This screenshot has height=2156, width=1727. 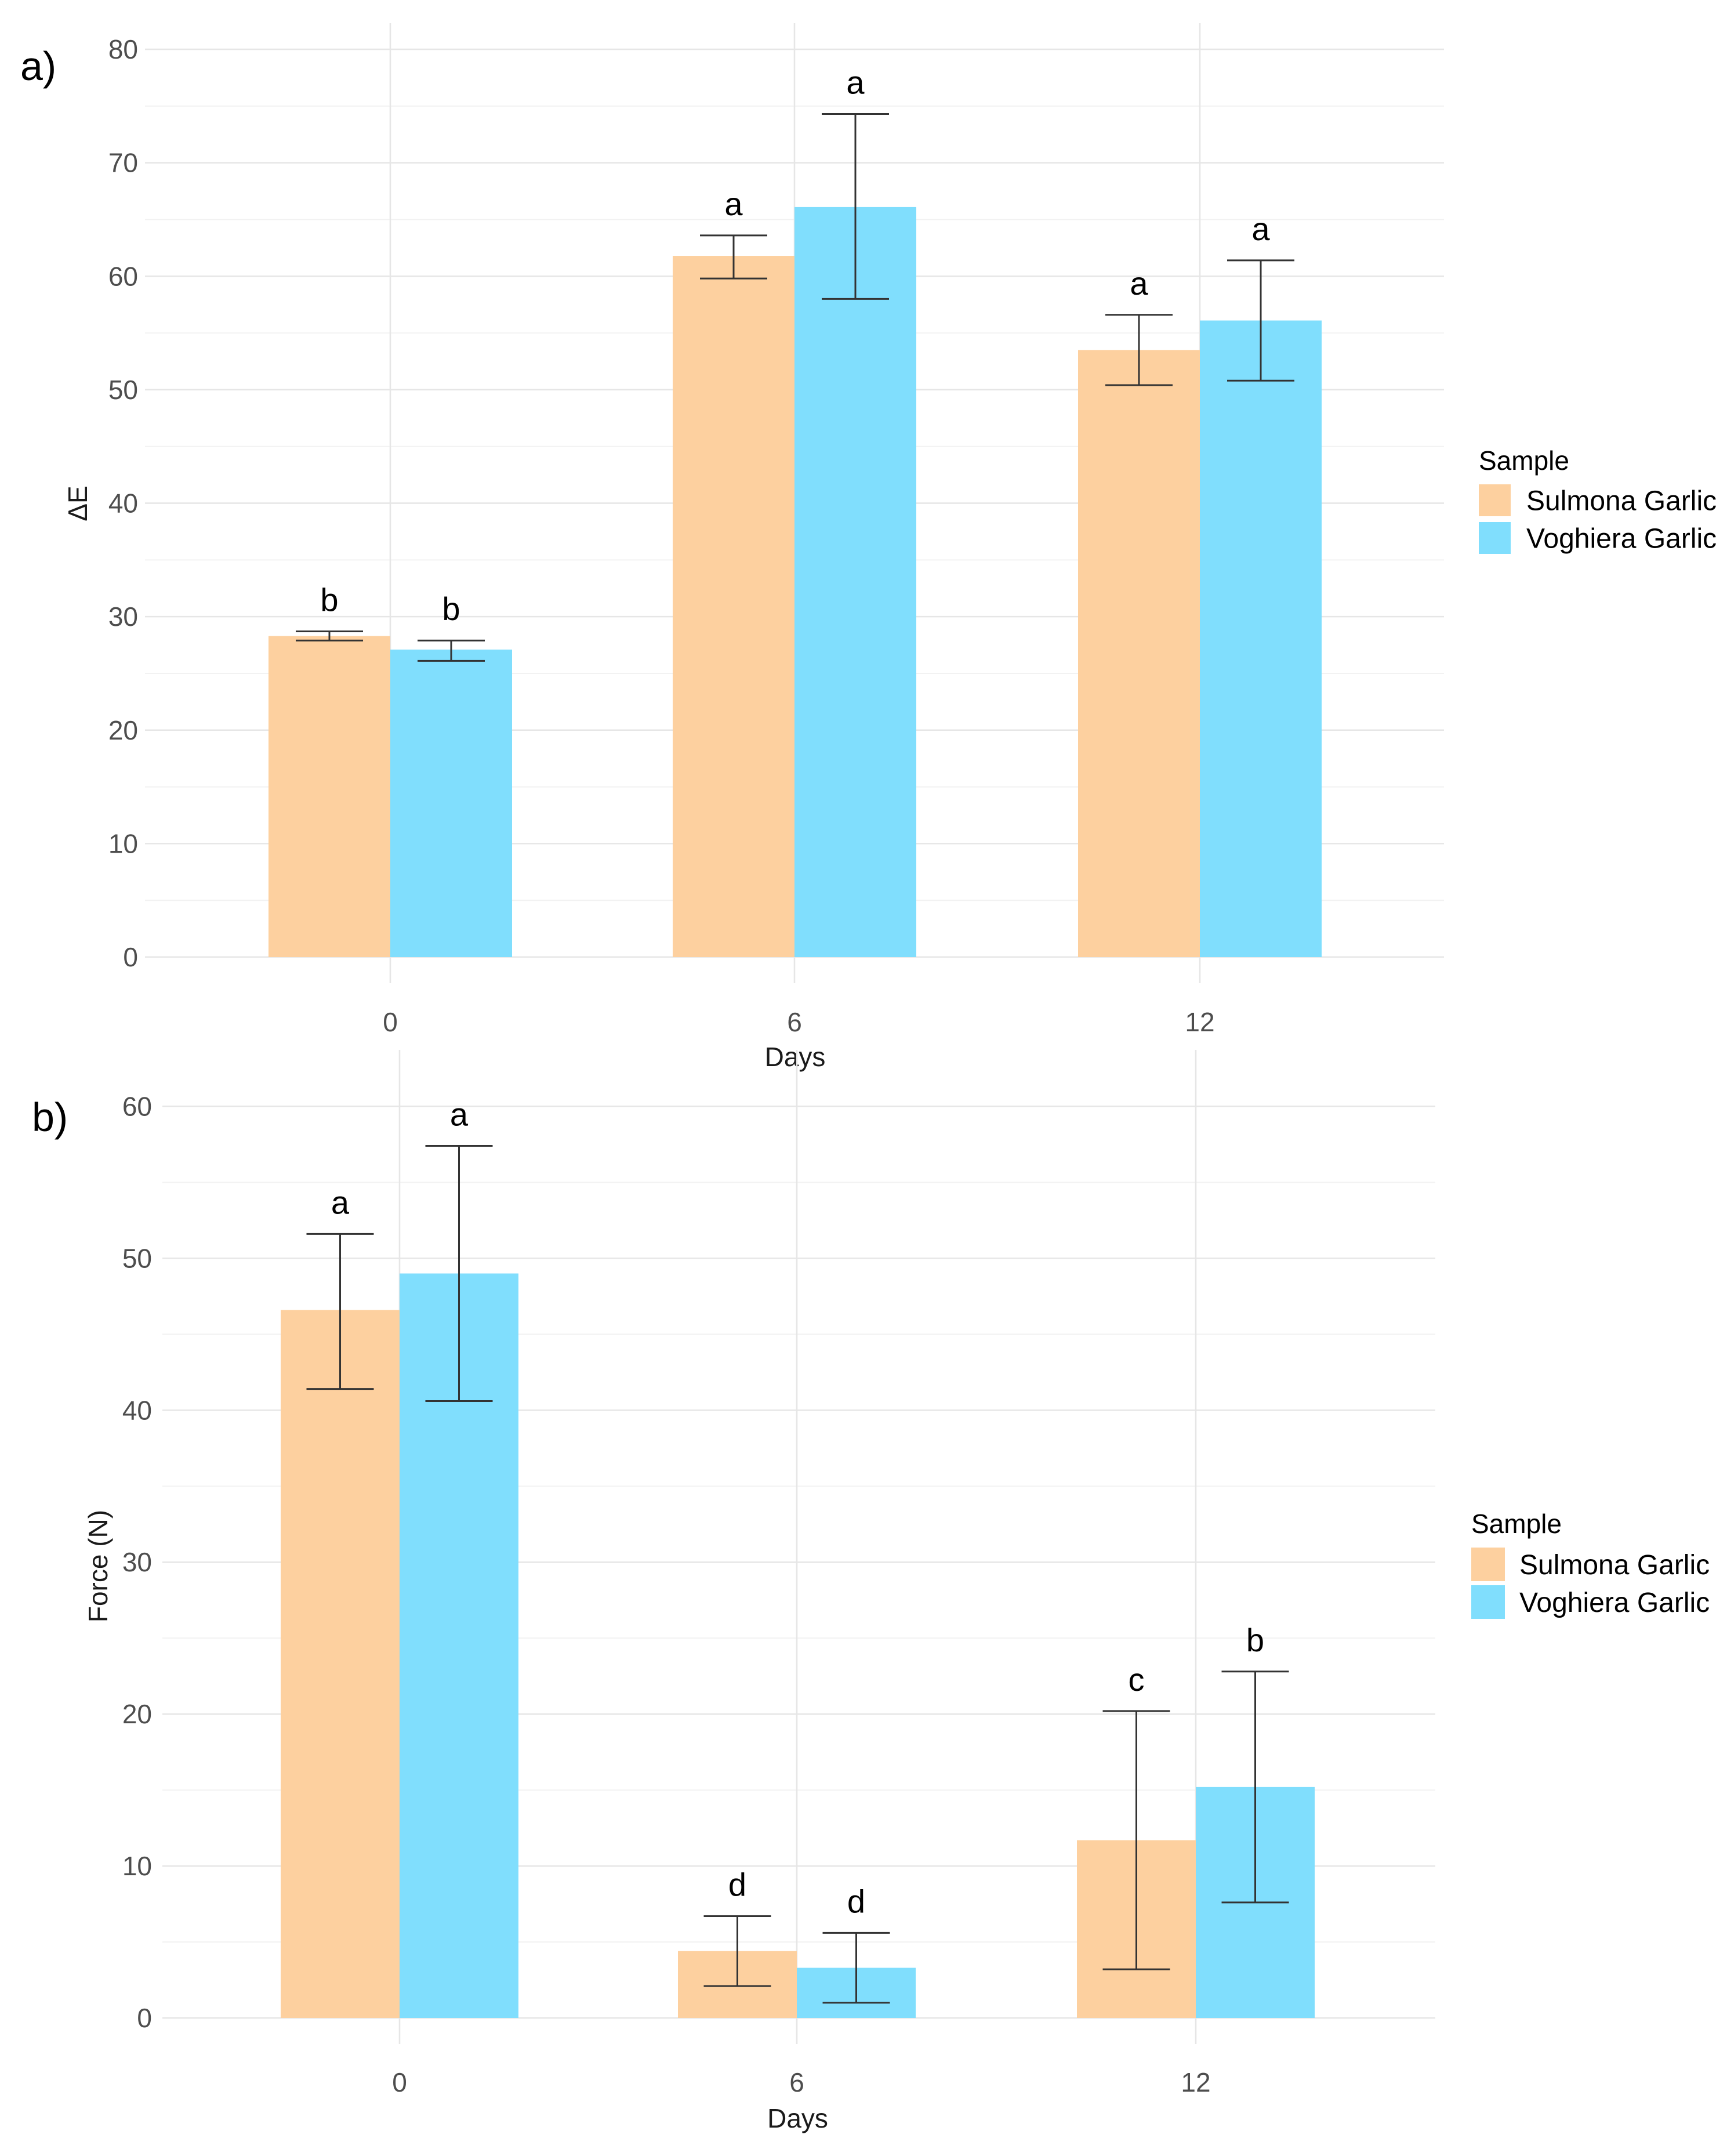 I want to click on panel-label: a), so click(x=38, y=66).